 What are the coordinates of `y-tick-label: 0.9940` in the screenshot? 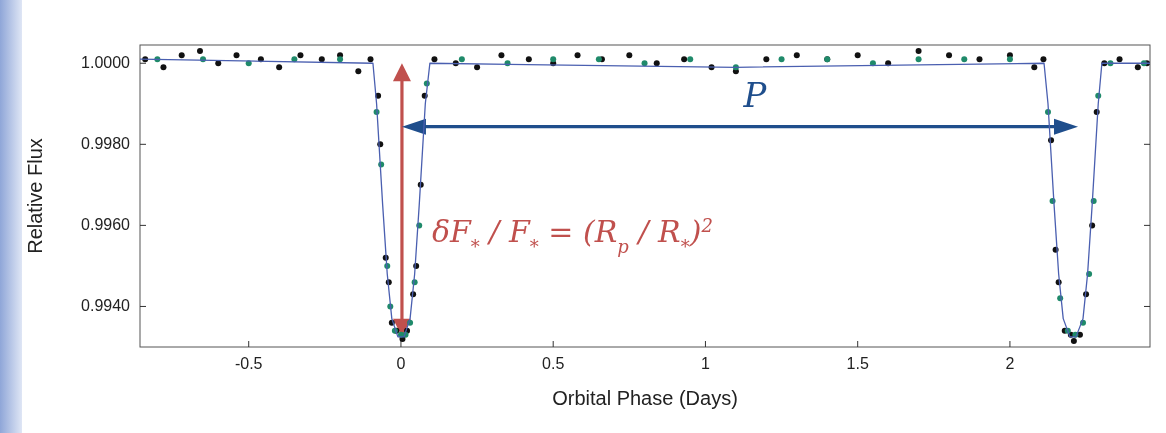 It's located at (106, 306).